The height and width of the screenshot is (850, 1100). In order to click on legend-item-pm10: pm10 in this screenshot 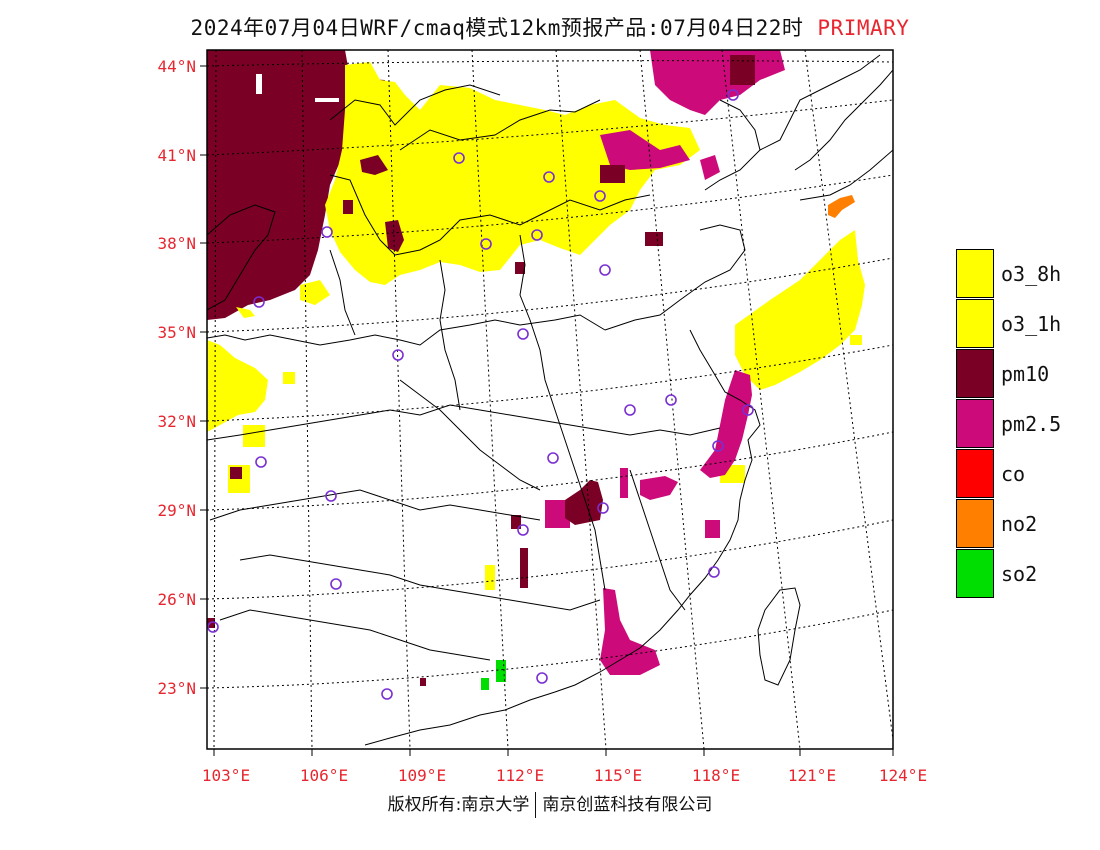, I will do `click(1021, 374)`.